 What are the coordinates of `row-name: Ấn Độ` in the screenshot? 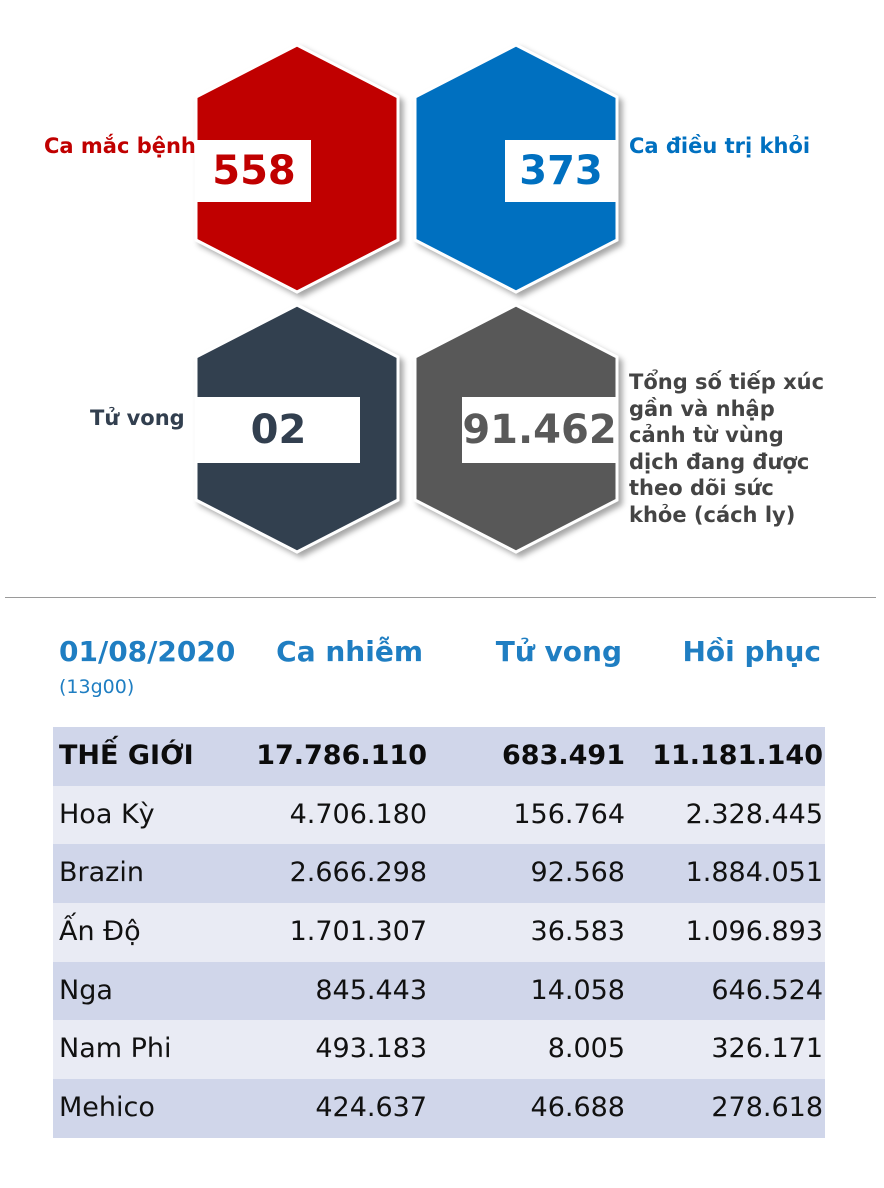 It's located at (100, 932).